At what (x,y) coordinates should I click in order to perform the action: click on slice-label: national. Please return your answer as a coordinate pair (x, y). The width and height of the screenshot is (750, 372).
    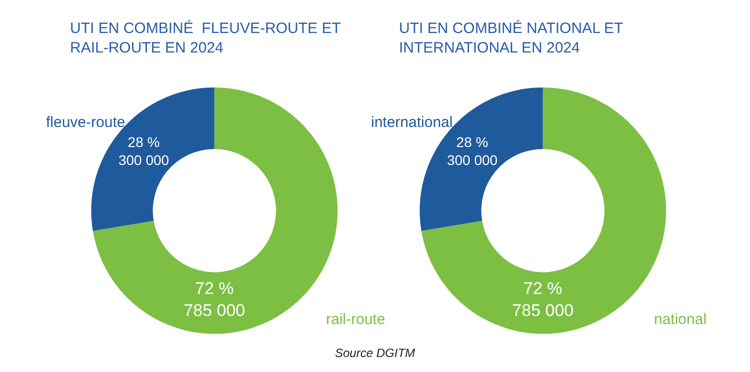
    Looking at the image, I should click on (680, 319).